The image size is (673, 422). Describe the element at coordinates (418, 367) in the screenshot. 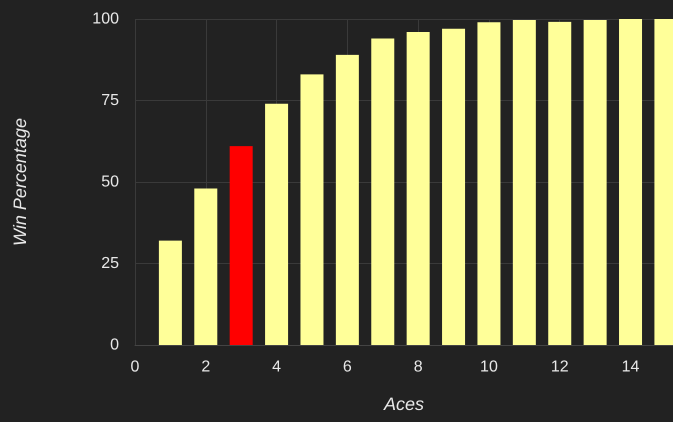

I see `x-tick-label: 8` at that location.